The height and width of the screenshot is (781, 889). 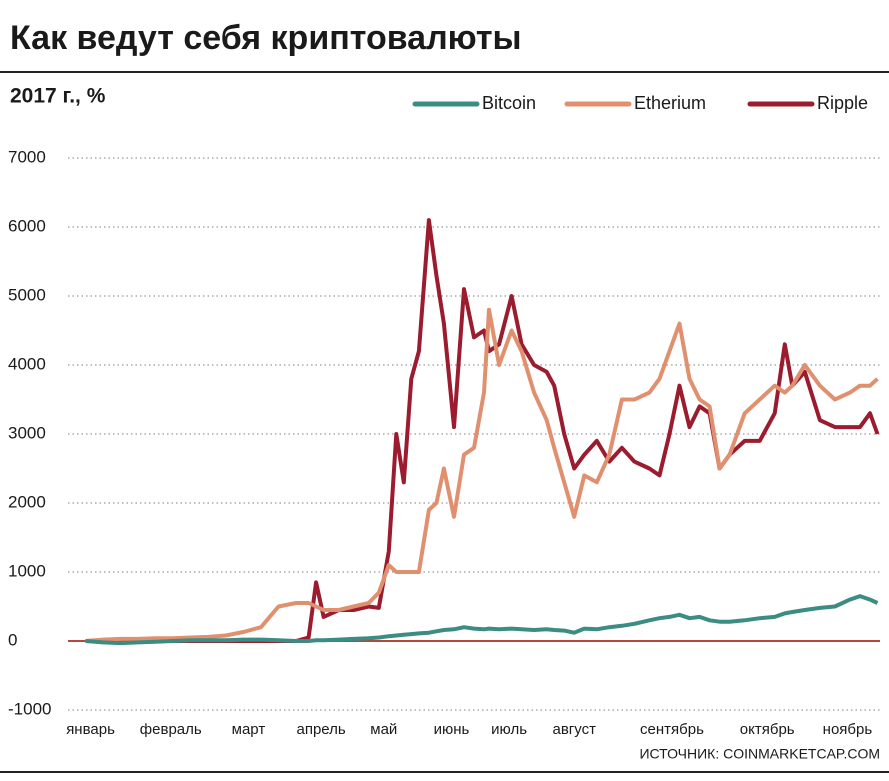 I want to click on y-tick-label: 5000, so click(x=27, y=294).